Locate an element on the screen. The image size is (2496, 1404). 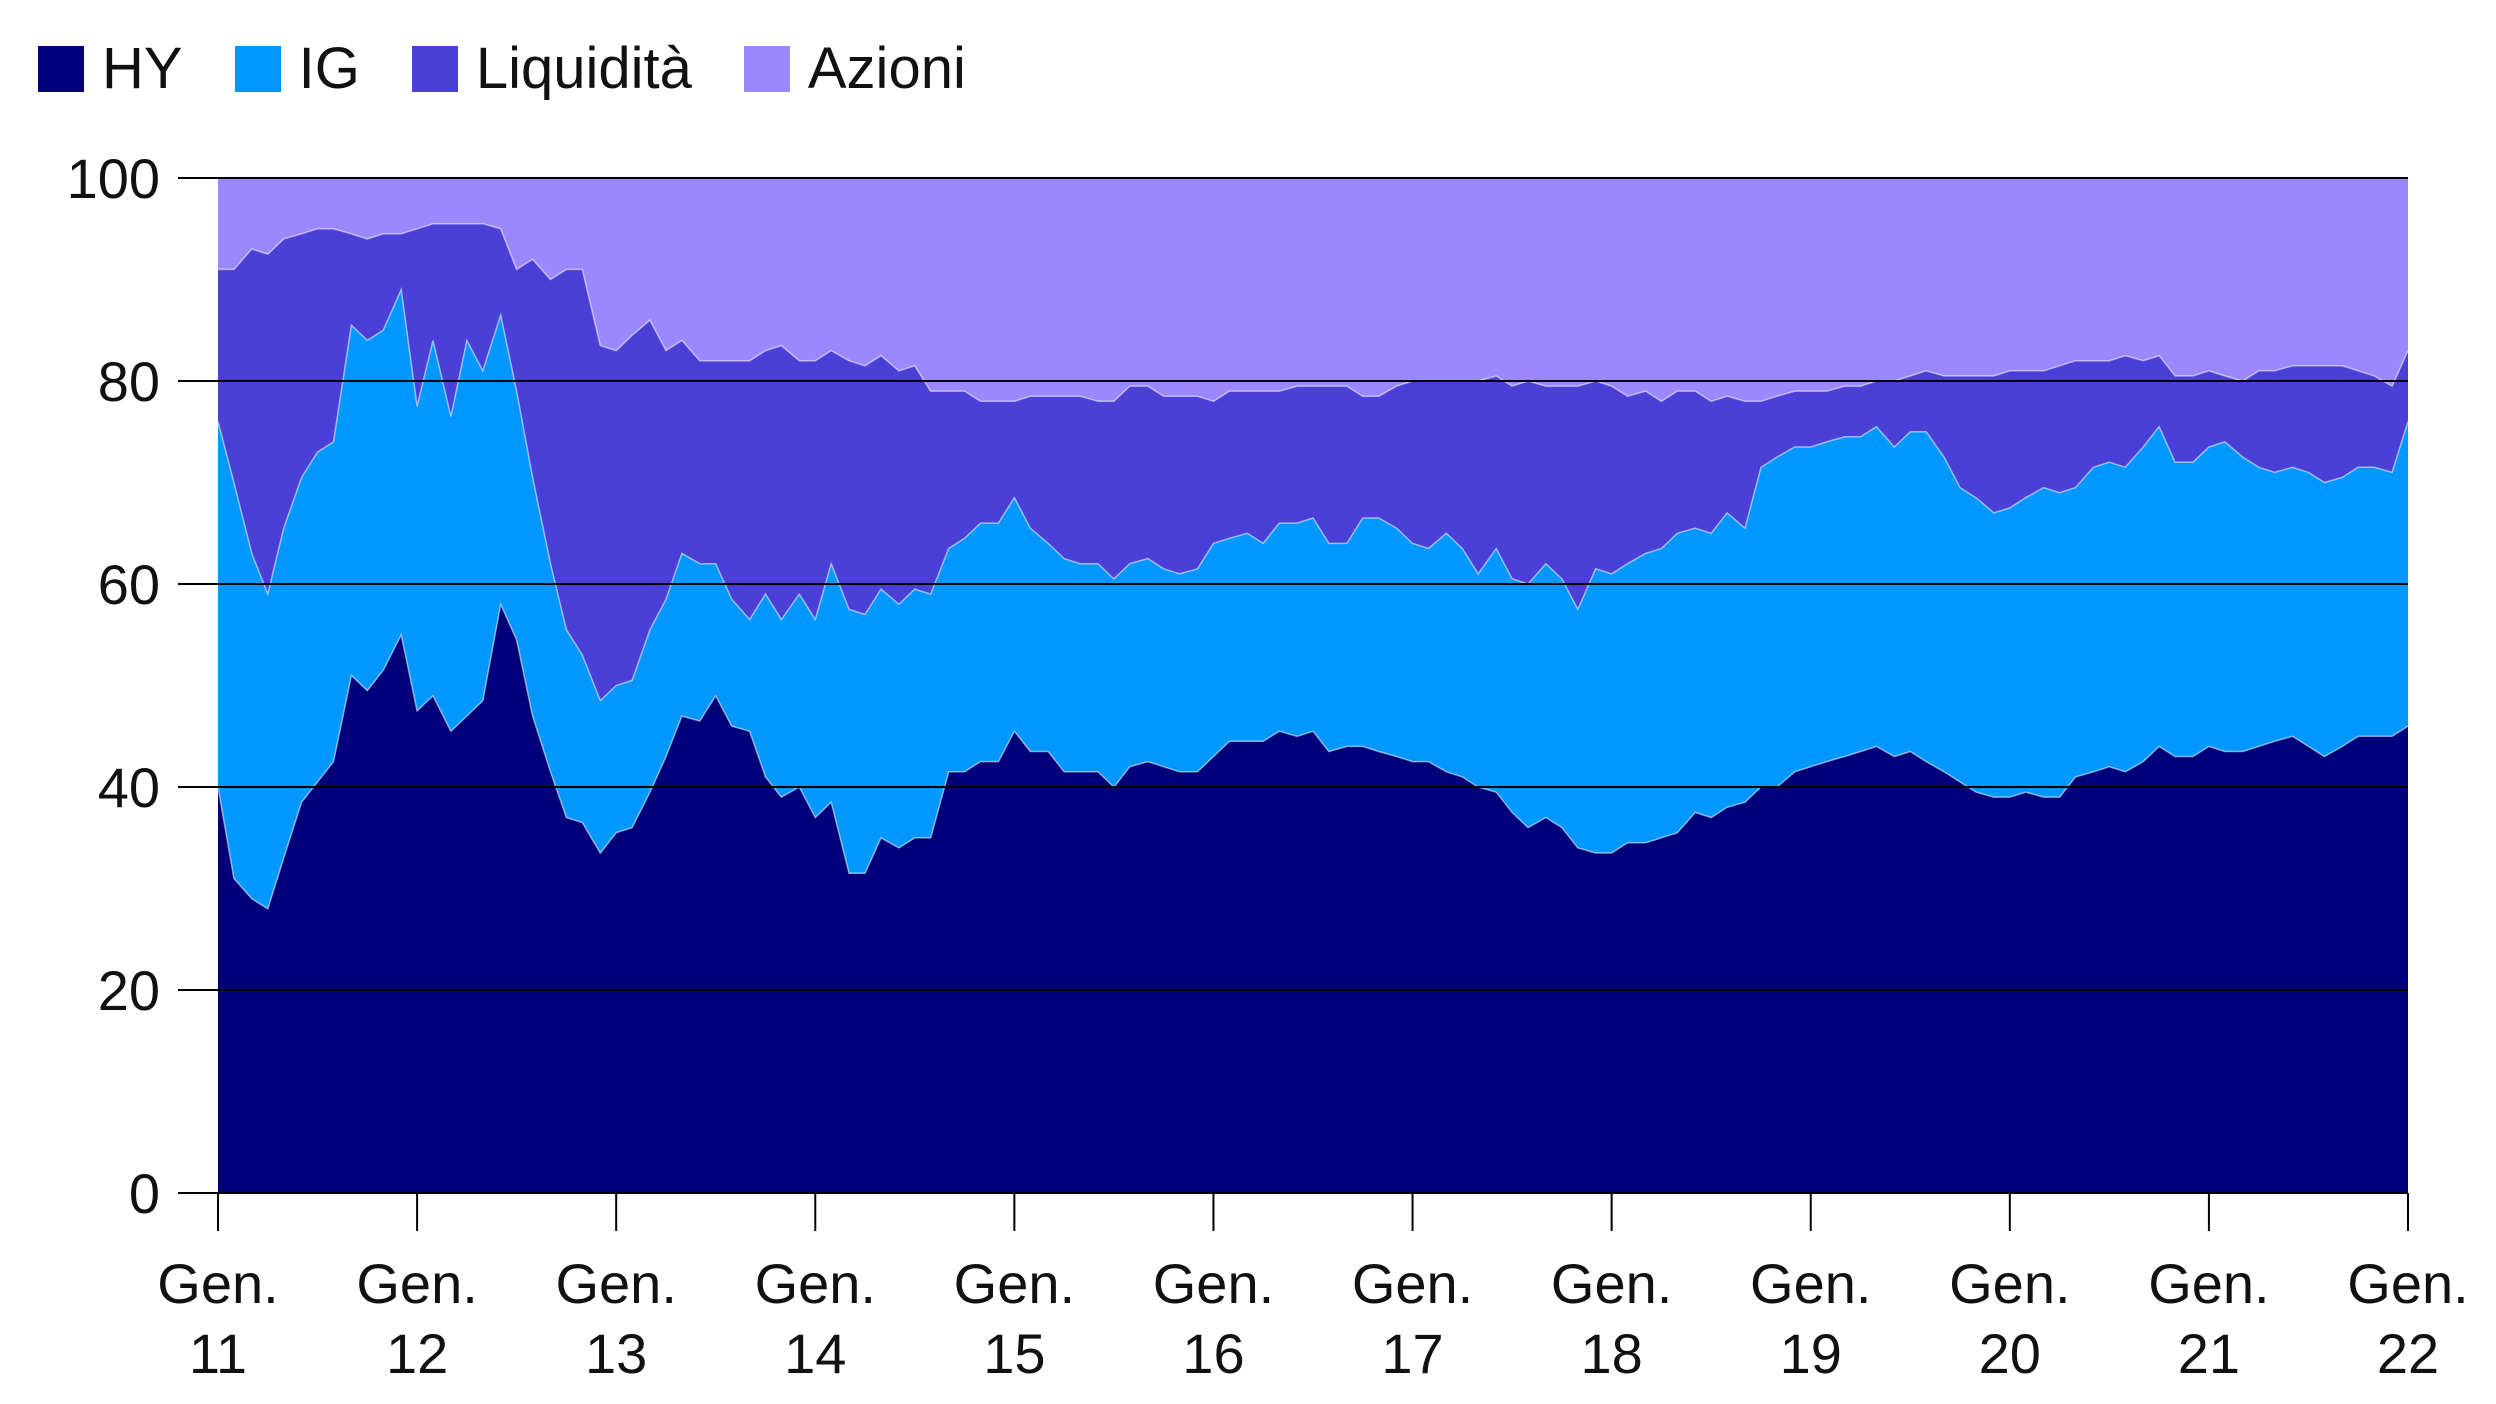
x-tick-label-year: 22 is located at coordinates (2408, 1353).